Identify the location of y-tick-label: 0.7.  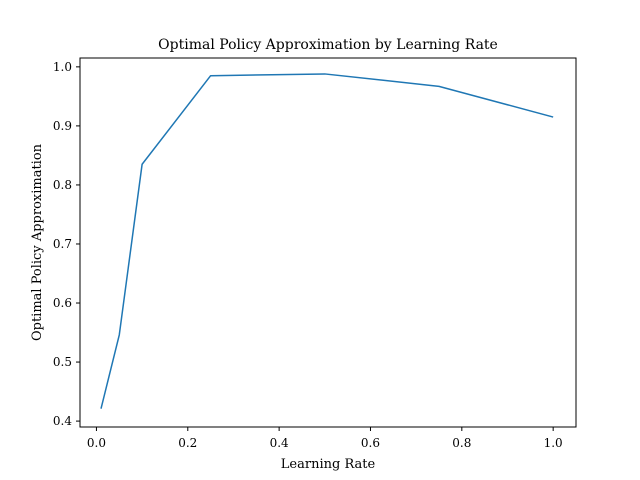
(62, 244).